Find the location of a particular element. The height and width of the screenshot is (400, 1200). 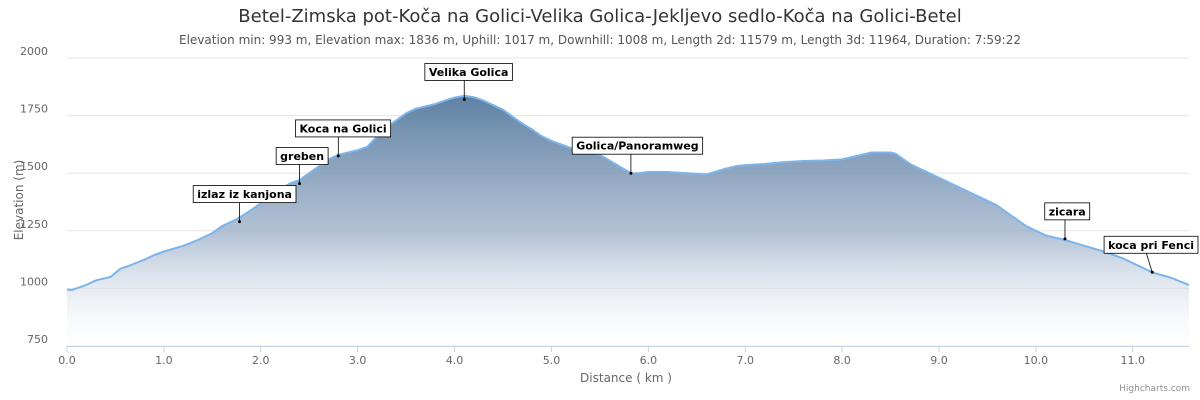

credits-link: Highcharts.com is located at coordinates (1154, 389).